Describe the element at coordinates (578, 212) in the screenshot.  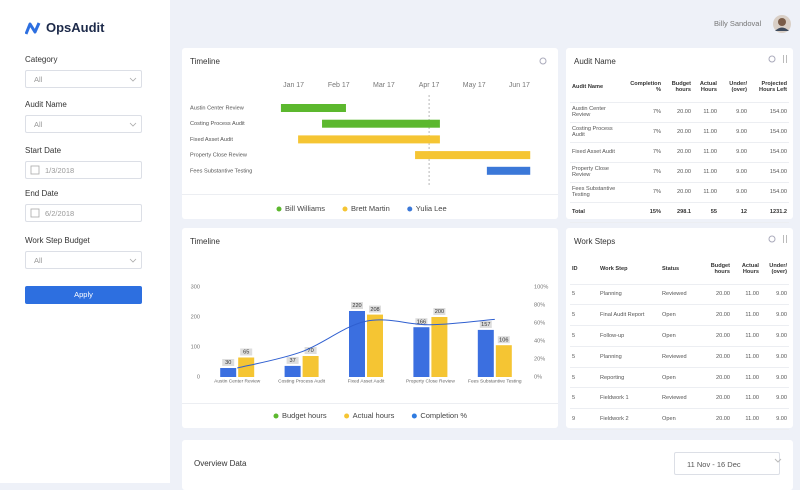
I see `table-cell: Total` at that location.